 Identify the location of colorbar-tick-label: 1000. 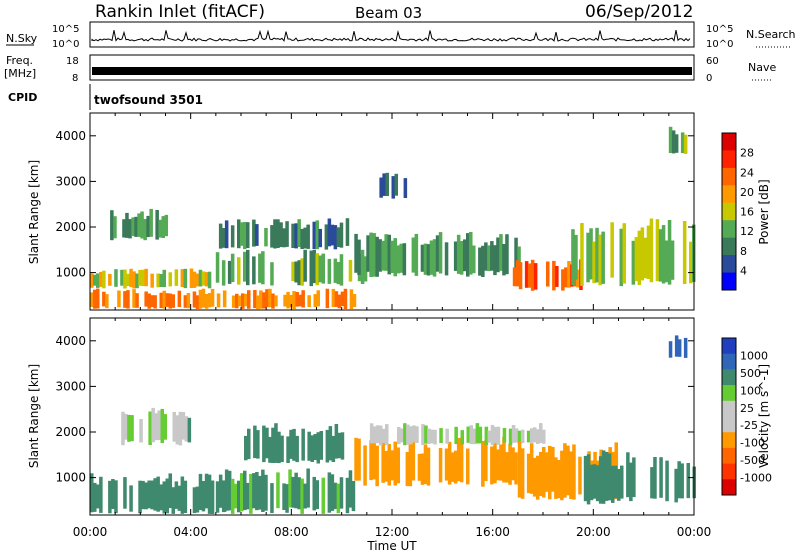
(754, 355).